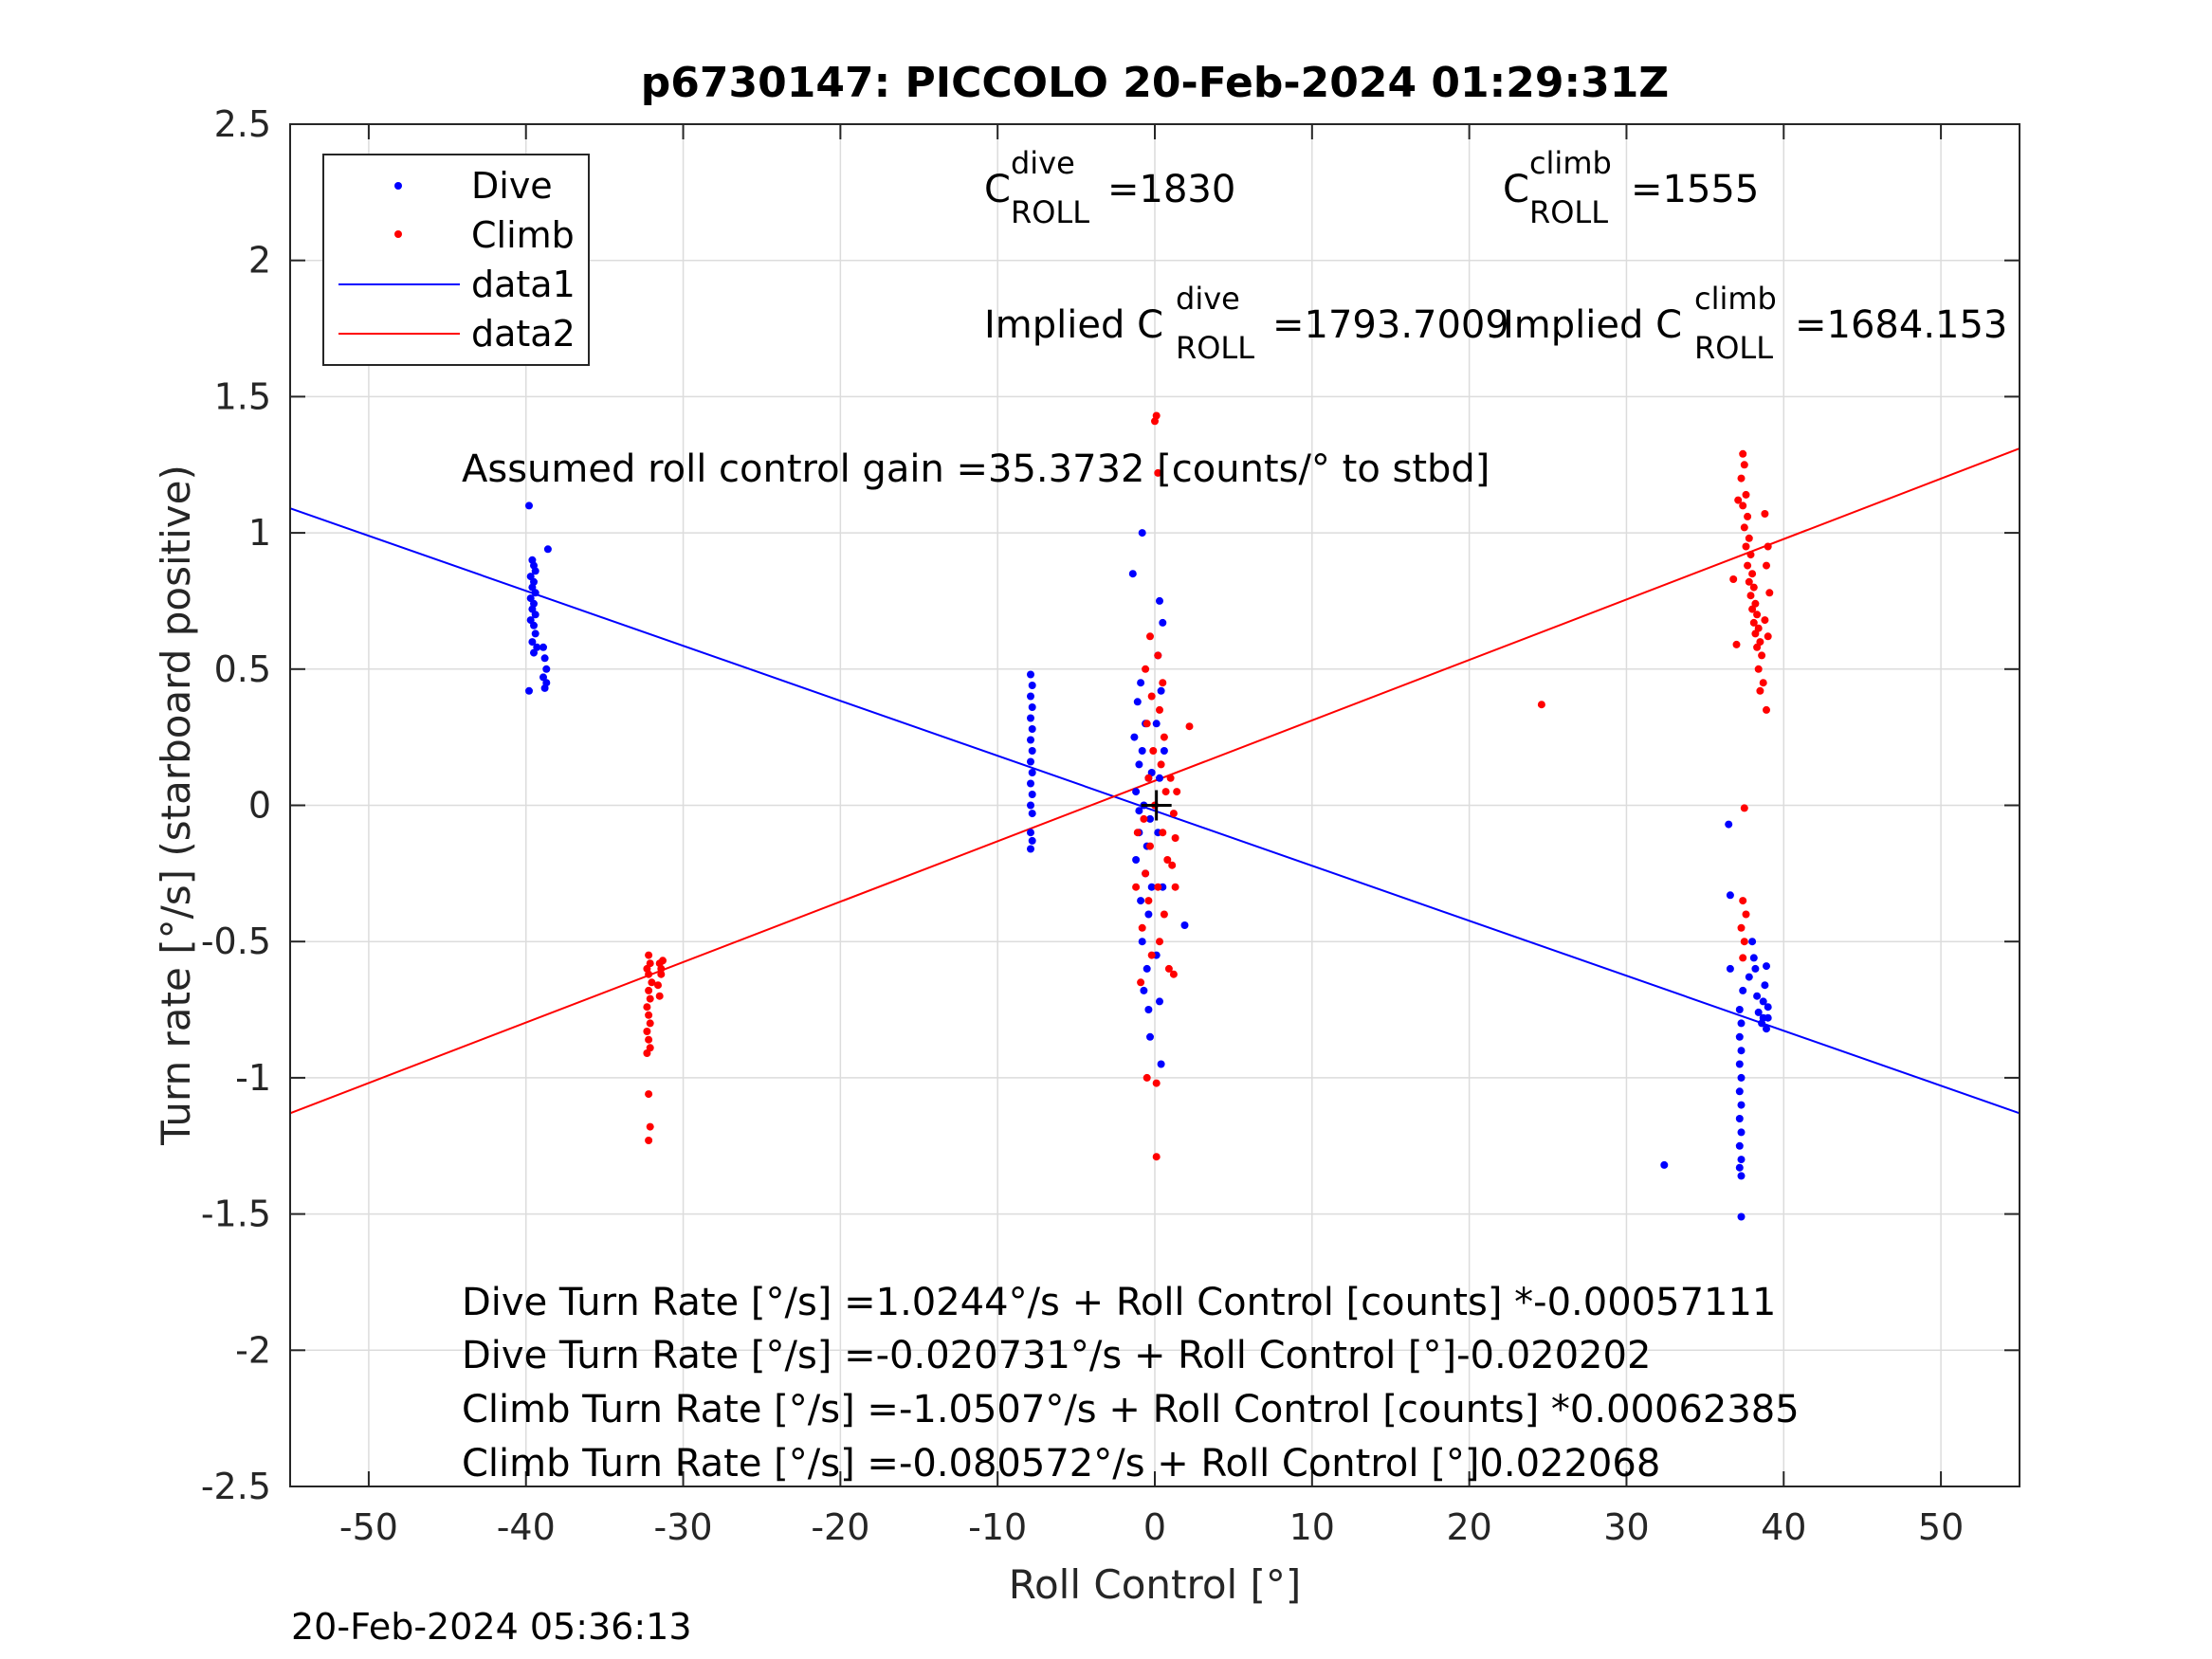  Describe the element at coordinates (368, 1527) in the screenshot. I see `x-tick-label: -50` at that location.